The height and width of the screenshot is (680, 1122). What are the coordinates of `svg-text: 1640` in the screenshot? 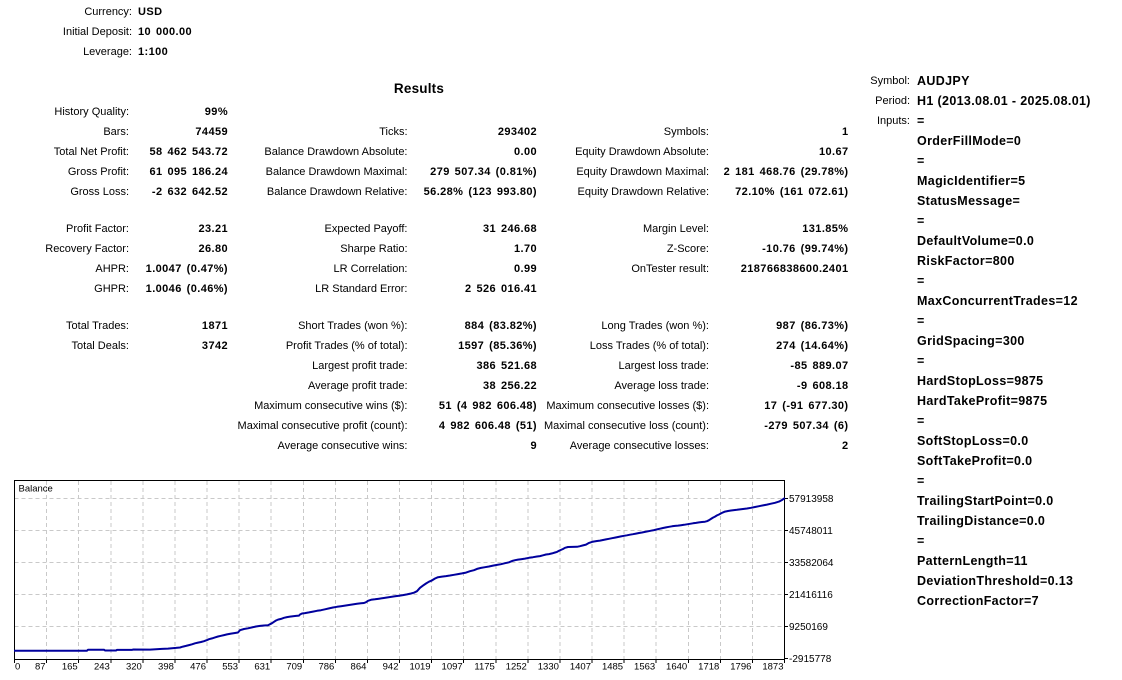 It's located at (676, 667).